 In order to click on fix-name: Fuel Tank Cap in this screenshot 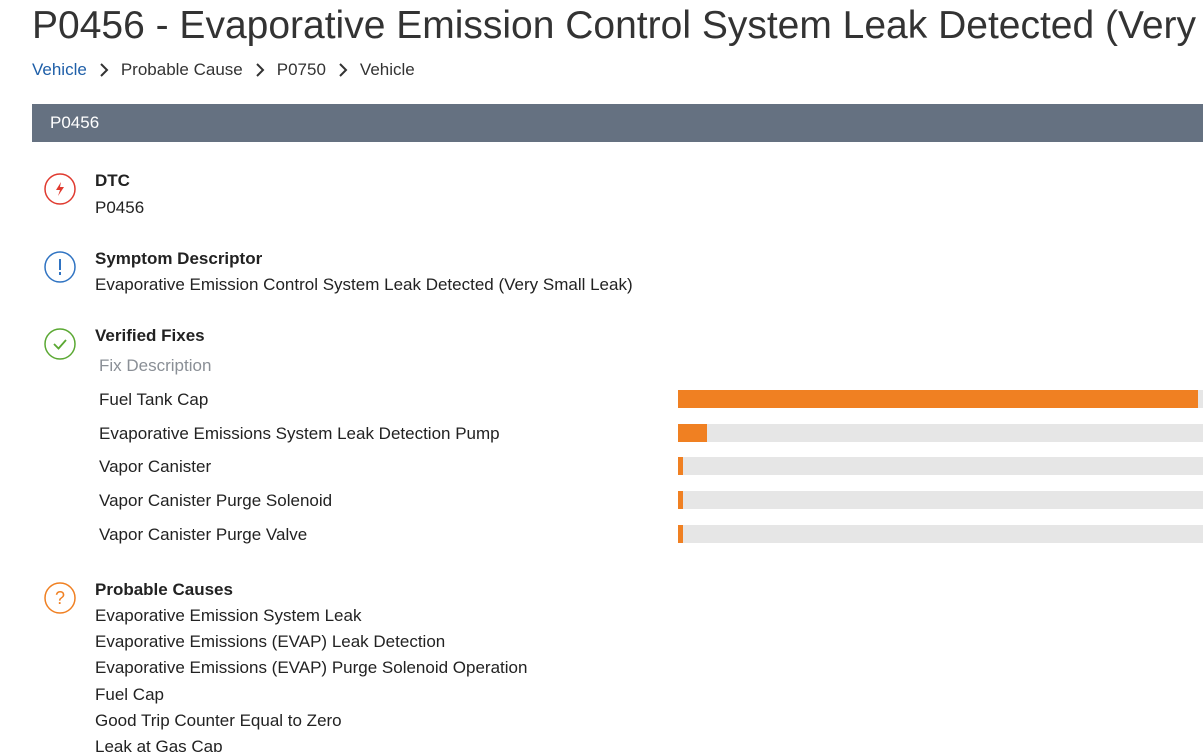, I will do `click(154, 399)`.